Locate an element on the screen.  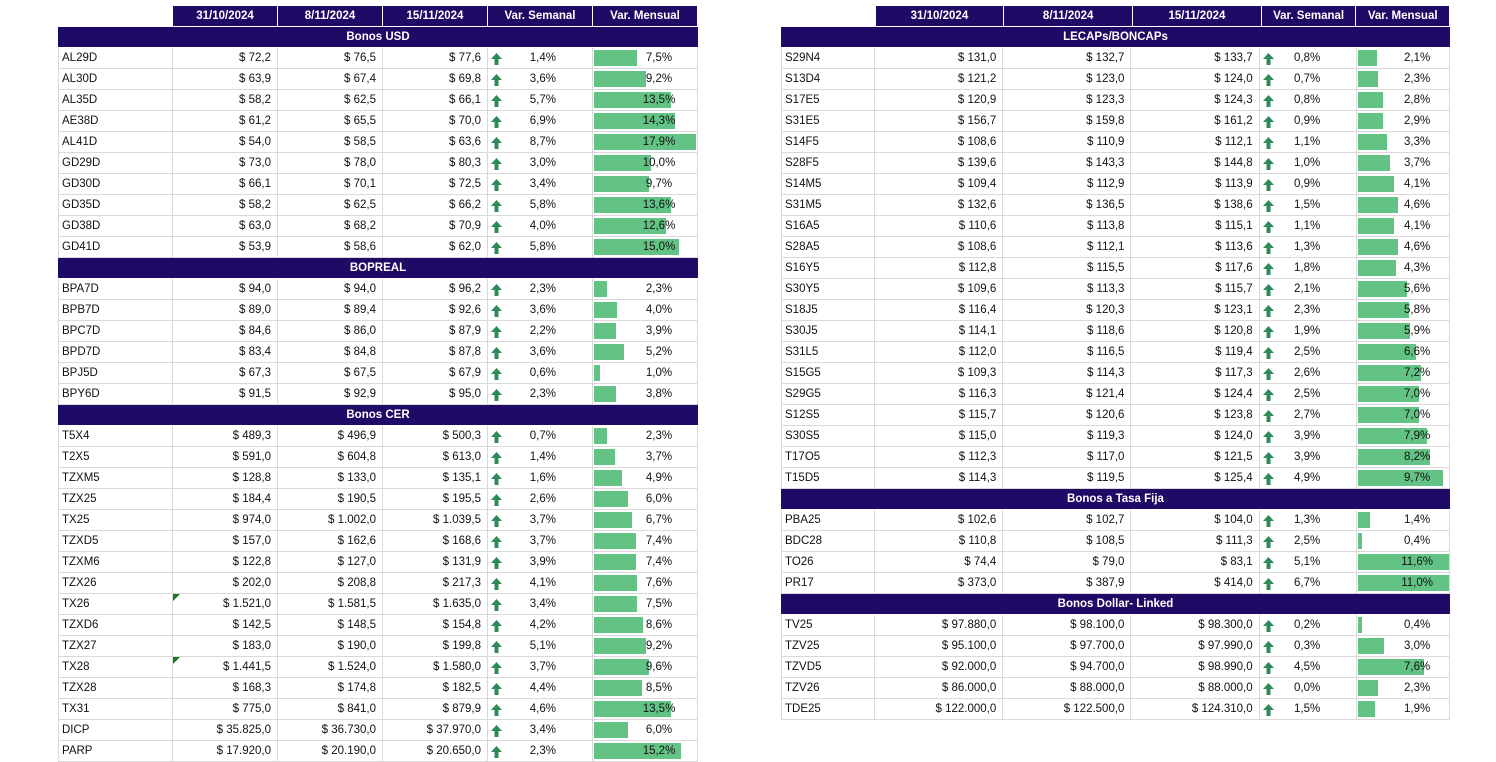
table-row: BPJ5D $ 67,3 $ 67,5 $ 67,9 0,6% 1,0% is located at coordinates (378, 373).